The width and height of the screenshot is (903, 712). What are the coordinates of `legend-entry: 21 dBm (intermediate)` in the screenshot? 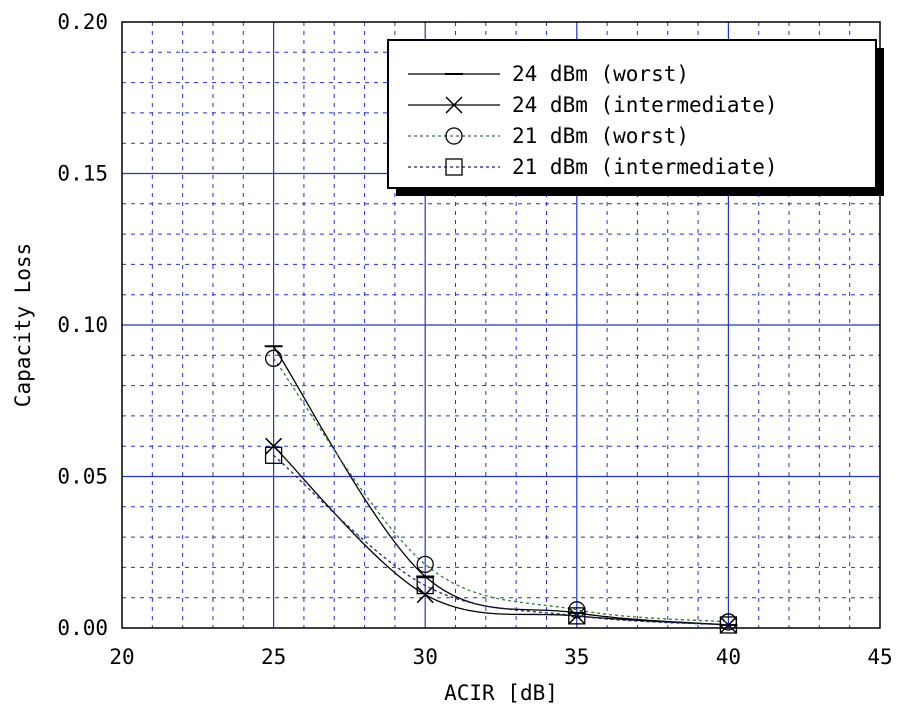 It's located at (593, 167).